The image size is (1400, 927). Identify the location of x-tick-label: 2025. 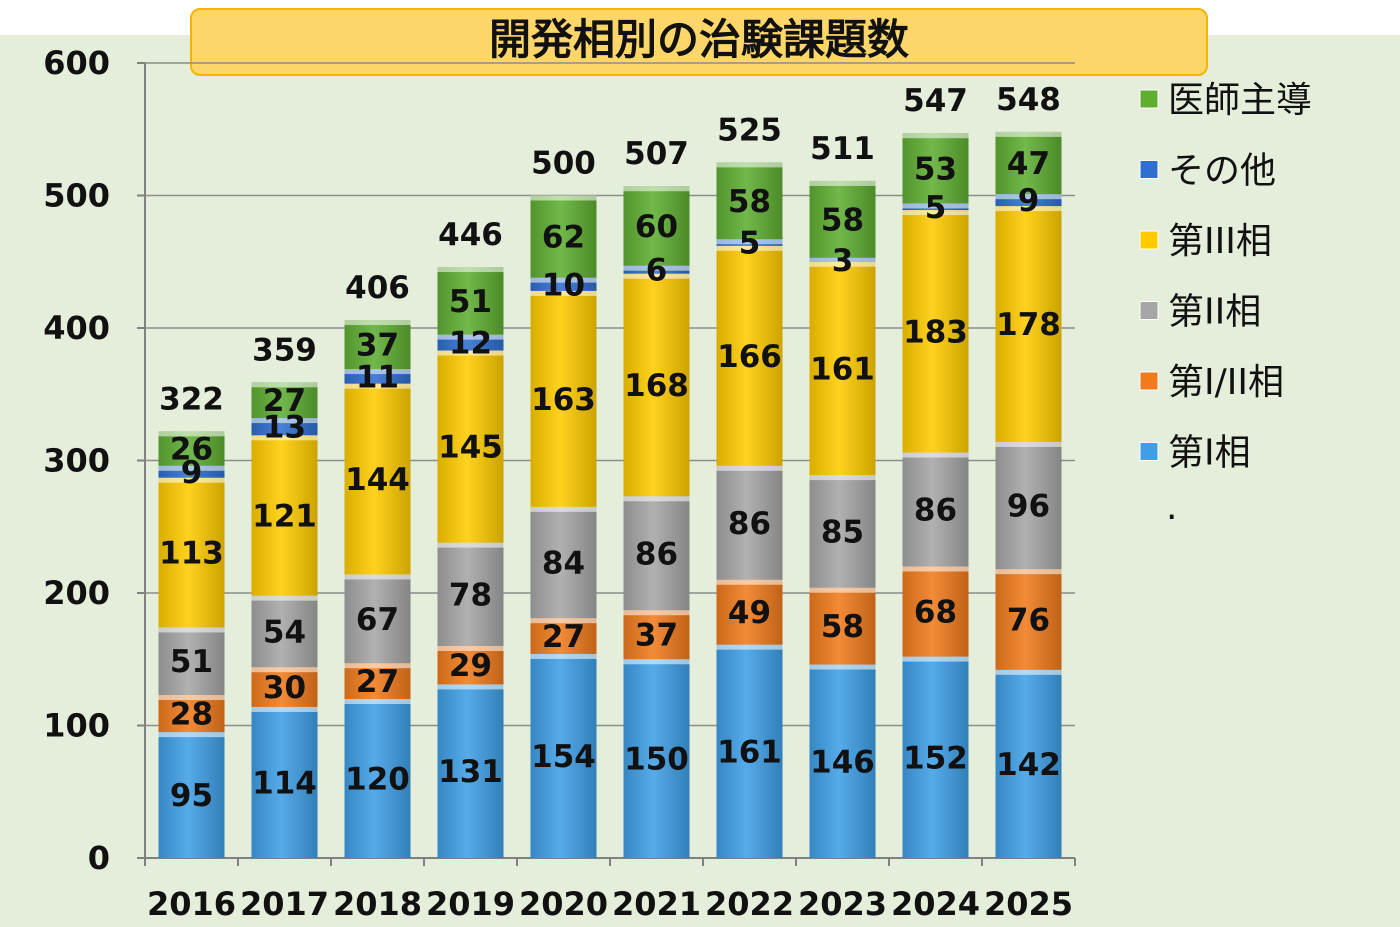
(1028, 904).